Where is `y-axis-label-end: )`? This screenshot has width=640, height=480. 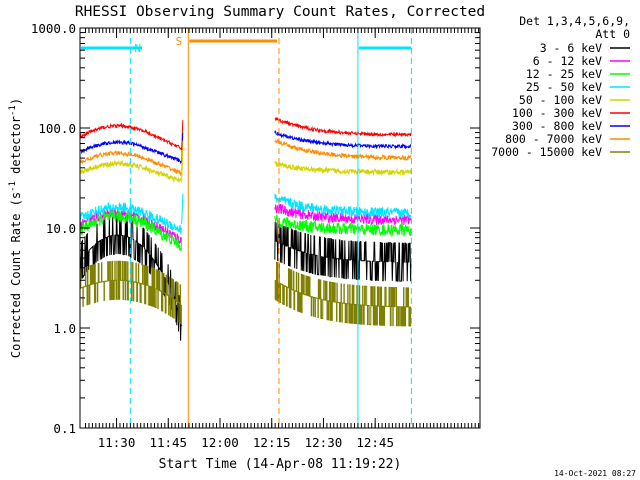
y-axis-label-end: ) is located at coordinates (16, 101).